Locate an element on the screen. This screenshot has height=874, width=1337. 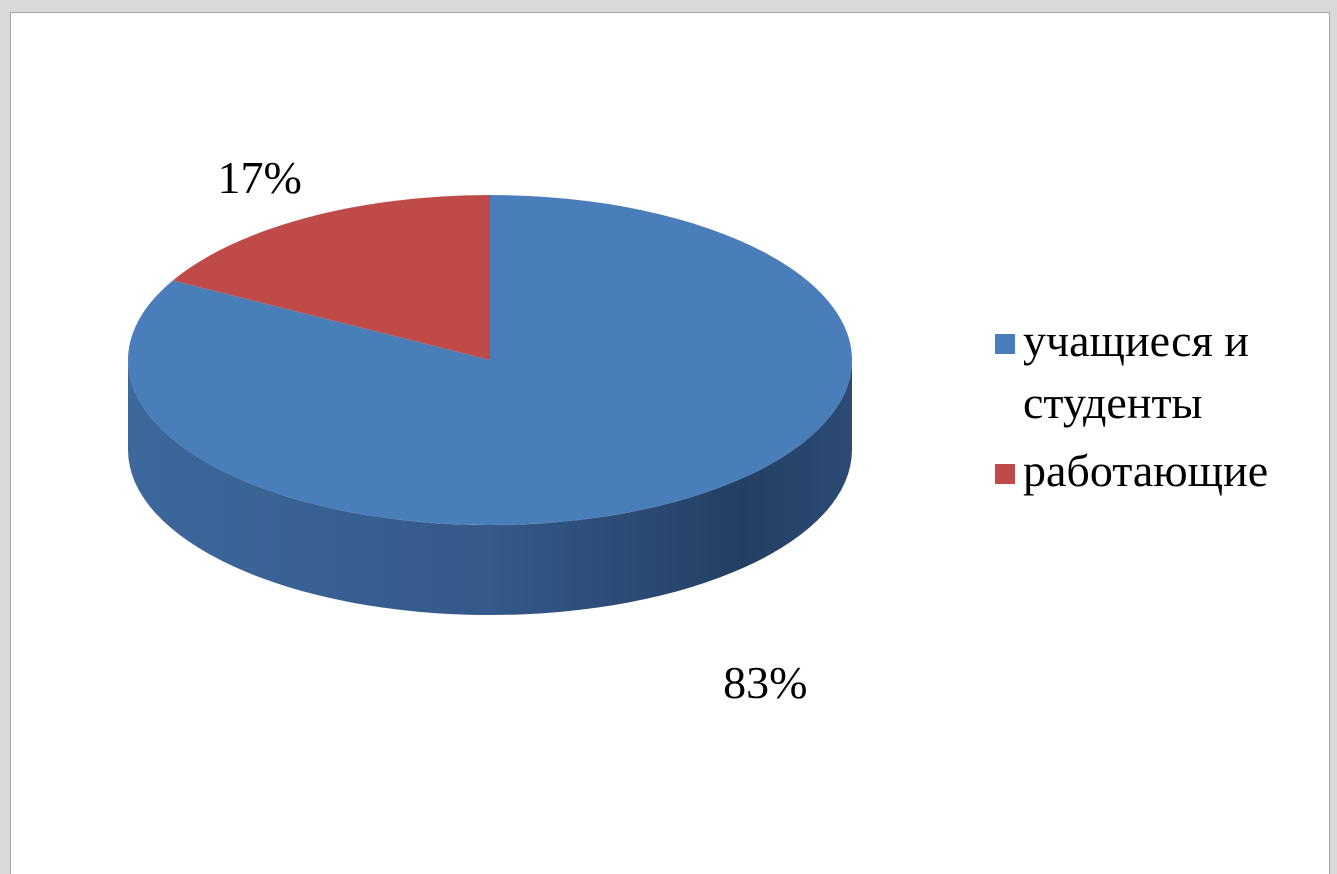
legend: учащиеся и студенты работающие is located at coordinates (1155, 409).